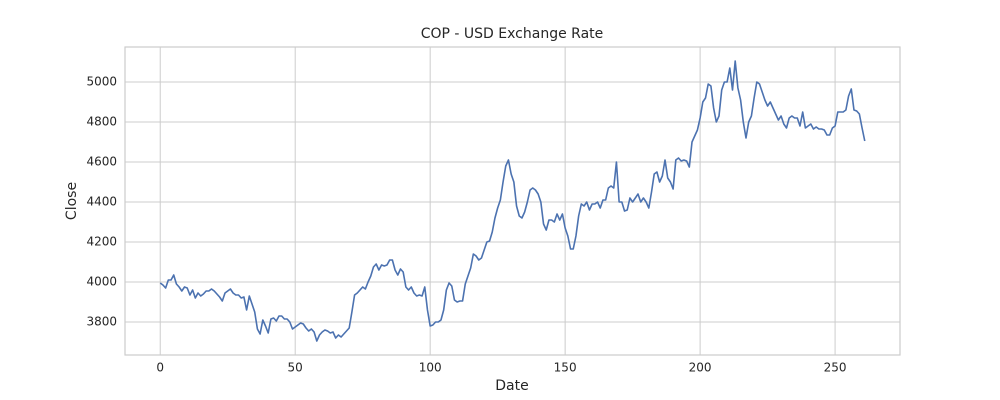 The image size is (1000, 400). What do you see at coordinates (101, 322) in the screenshot?
I see `y-tick-label: 3800` at bounding box center [101, 322].